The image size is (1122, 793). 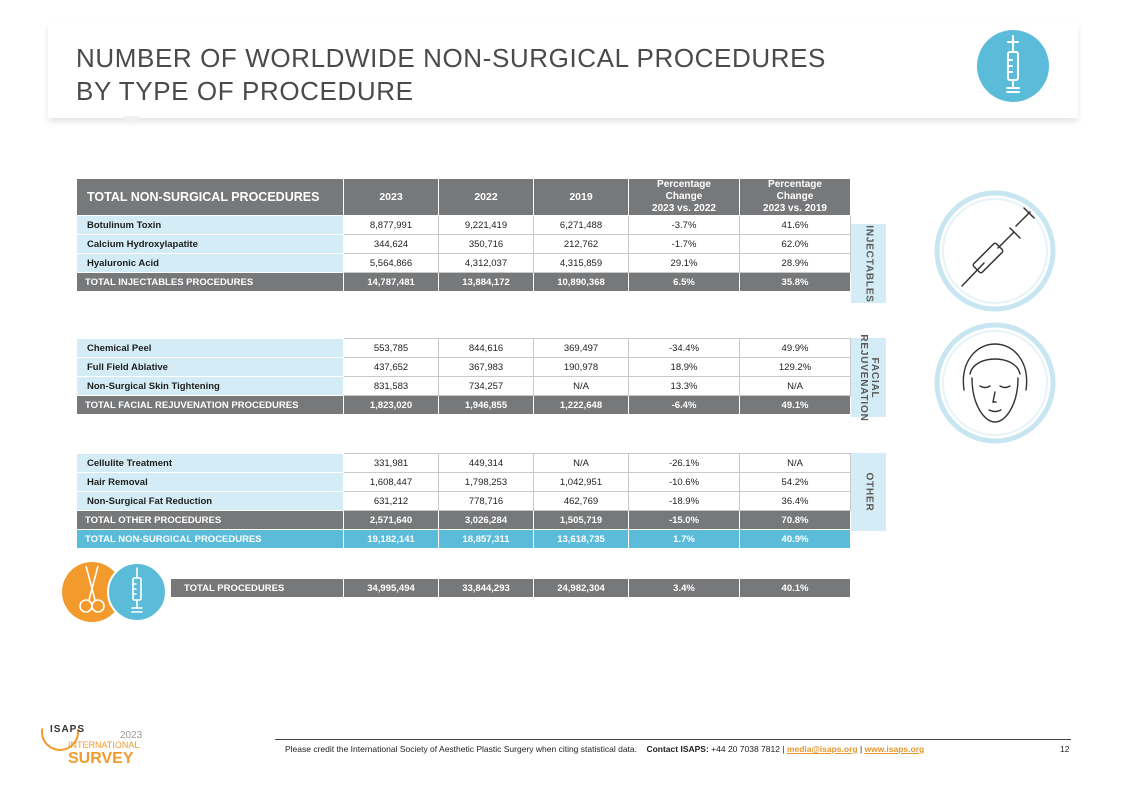 I want to click on cell-pc2: 62.0%, so click(x=795, y=244).